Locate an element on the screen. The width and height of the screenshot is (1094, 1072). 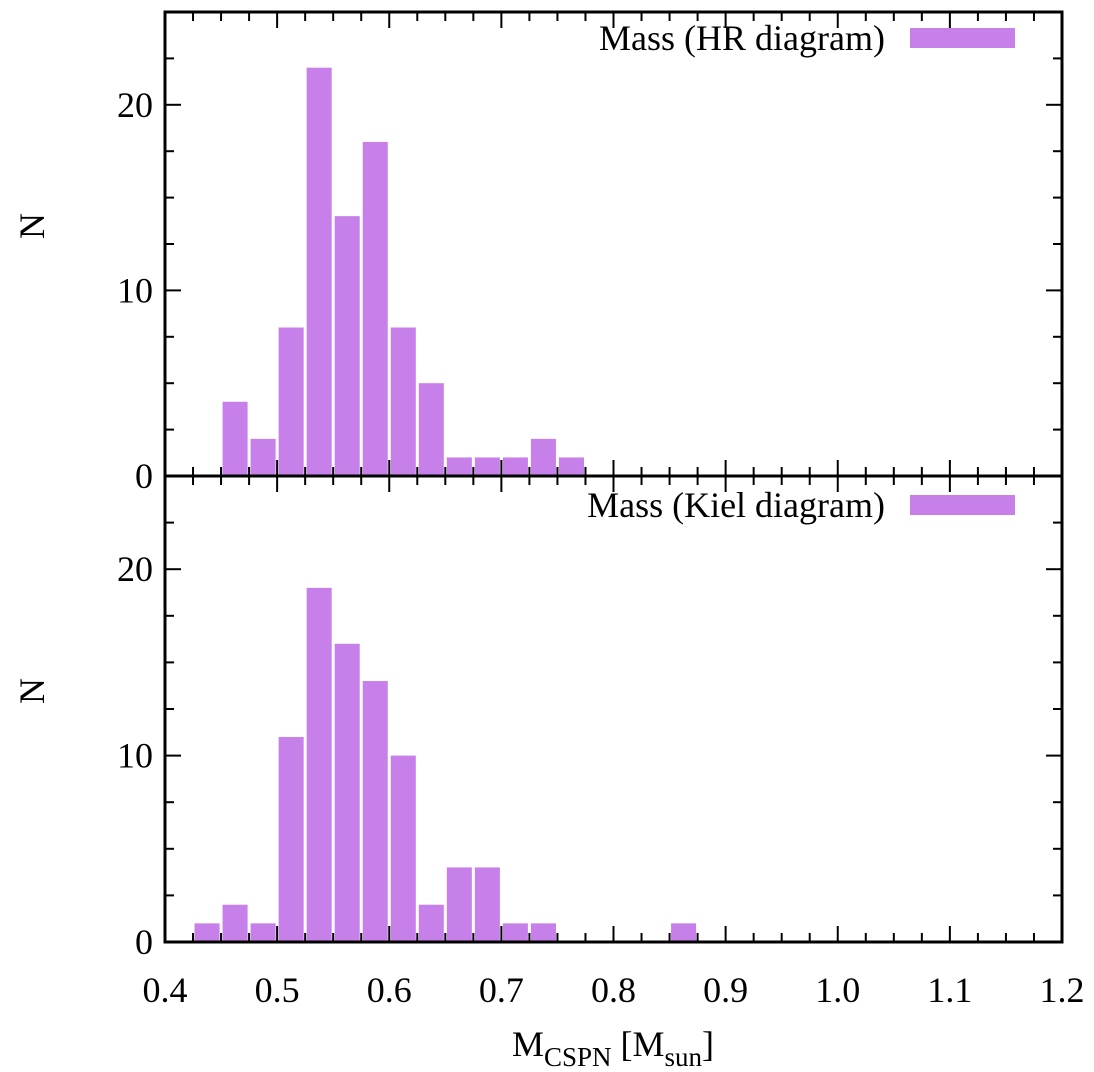
x-tick-label: 0.8 is located at coordinates (613, 990).